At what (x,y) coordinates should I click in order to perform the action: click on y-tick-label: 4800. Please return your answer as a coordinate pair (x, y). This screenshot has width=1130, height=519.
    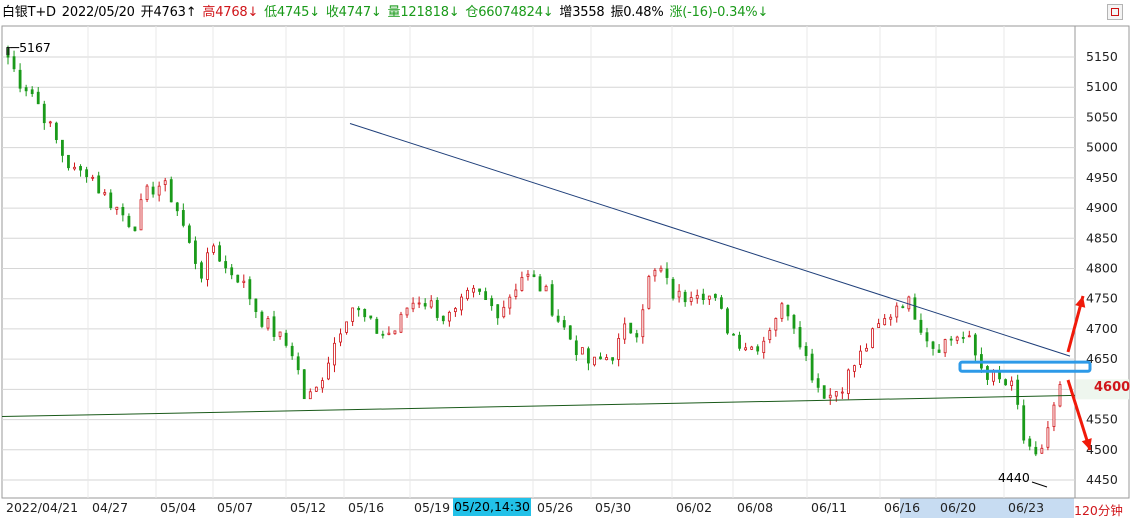
    Looking at the image, I should click on (1102, 268).